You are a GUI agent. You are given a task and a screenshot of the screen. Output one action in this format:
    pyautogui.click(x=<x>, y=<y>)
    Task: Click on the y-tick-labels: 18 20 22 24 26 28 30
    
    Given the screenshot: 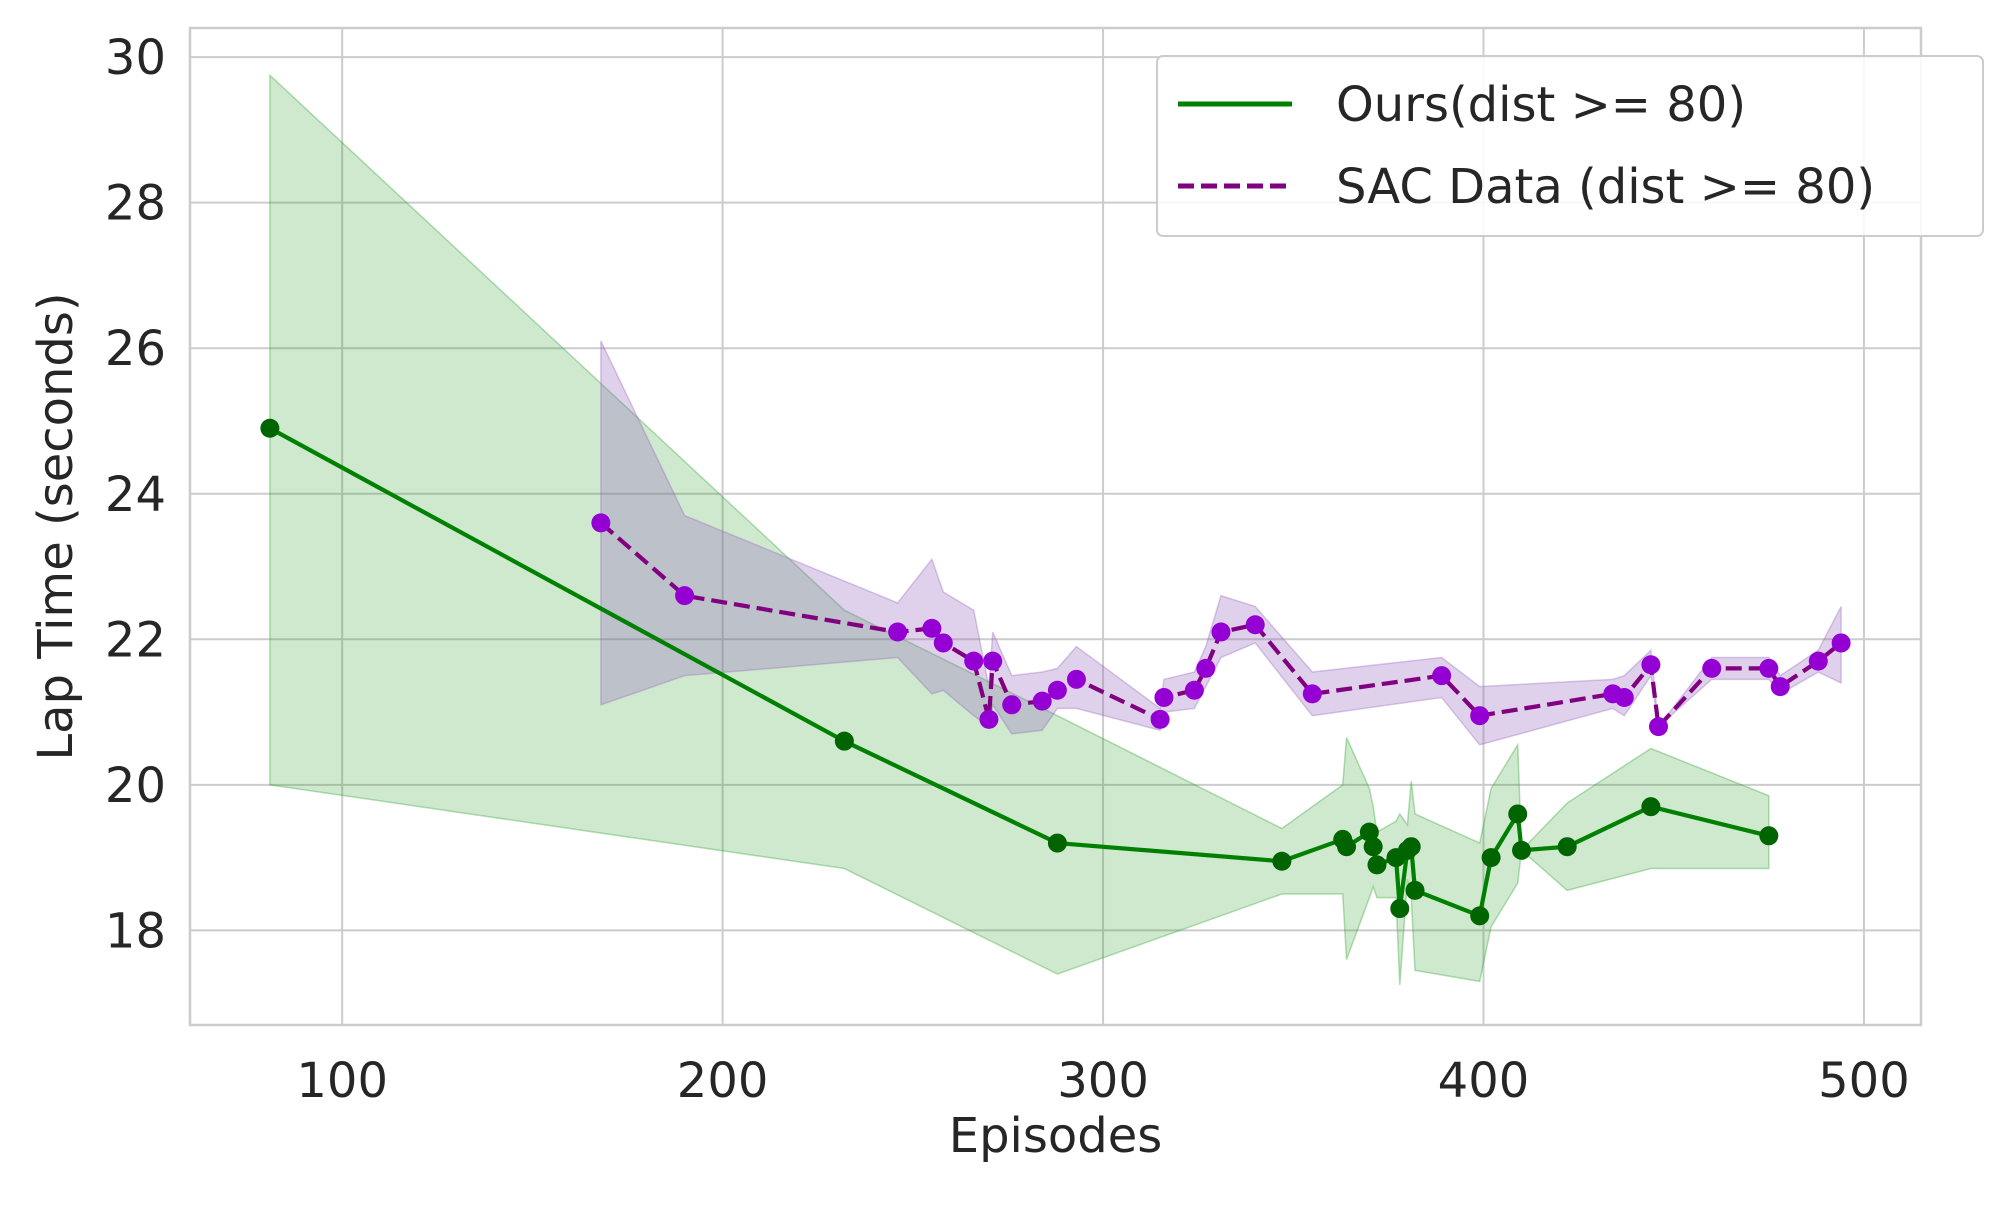 What is the action you would take?
    pyautogui.click(x=135, y=494)
    